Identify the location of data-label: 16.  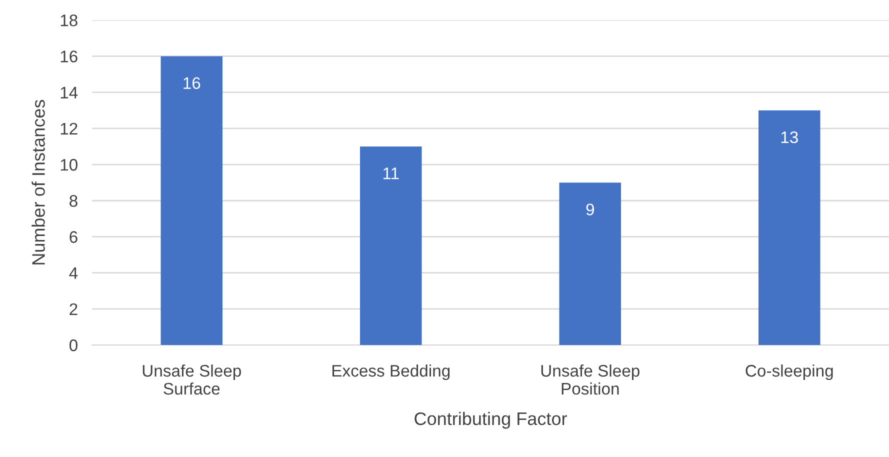
(192, 83).